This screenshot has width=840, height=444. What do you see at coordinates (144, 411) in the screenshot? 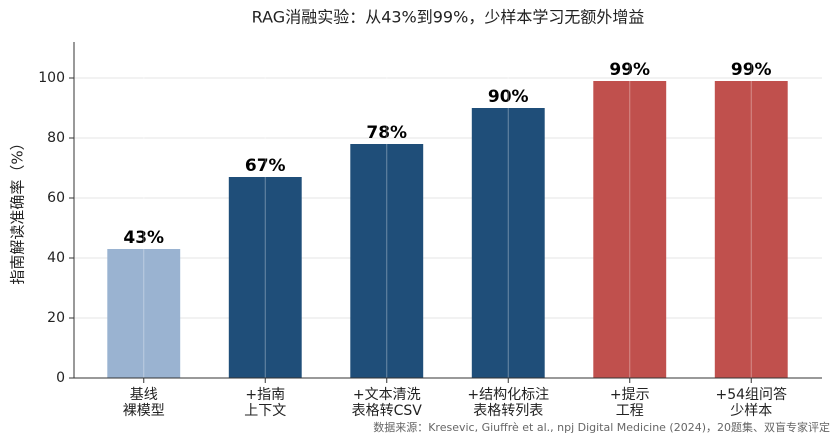
I see `x-tick-label: 裸模型` at bounding box center [144, 411].